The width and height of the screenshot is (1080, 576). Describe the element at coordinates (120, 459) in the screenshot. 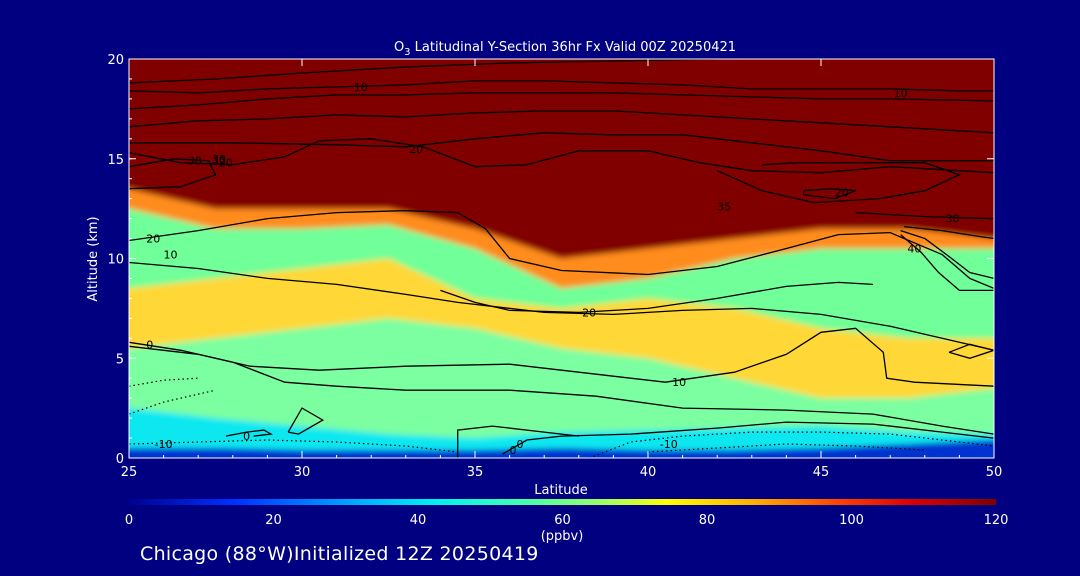

I see `y-tick-label: 0` at that location.